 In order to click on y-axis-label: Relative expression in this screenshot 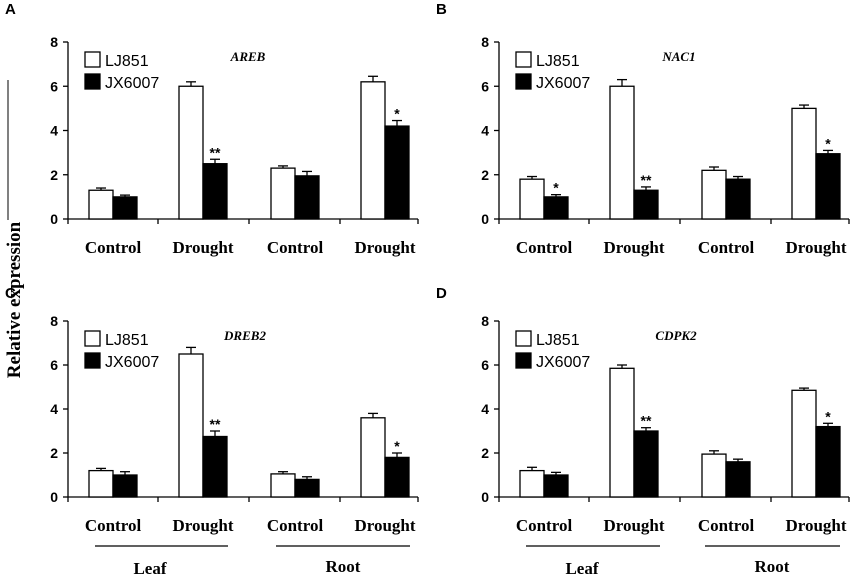, I will do `click(14, 299)`.